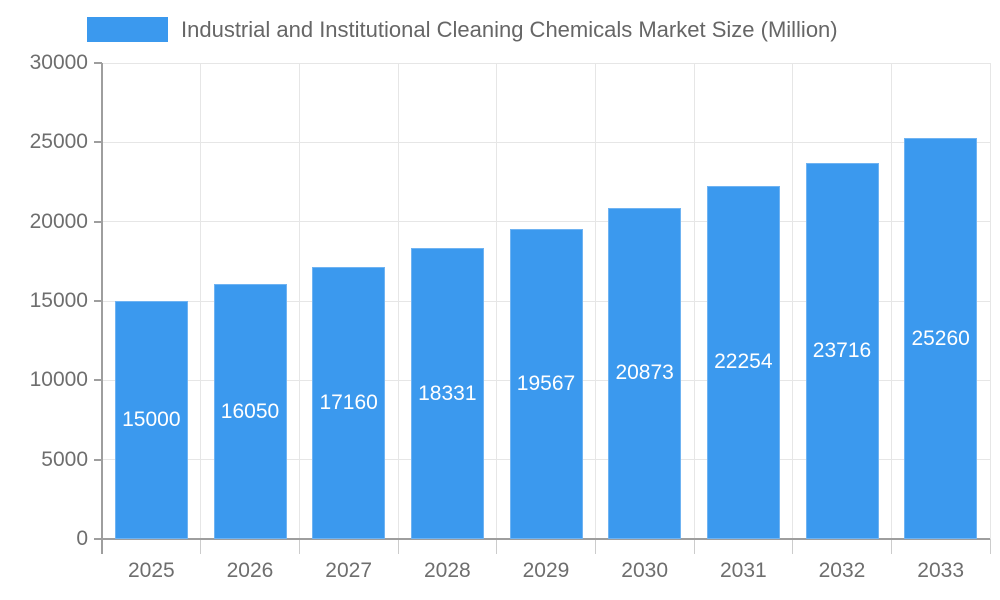 The height and width of the screenshot is (600, 1000). What do you see at coordinates (250, 570) in the screenshot?
I see `x-axis-label: 2026` at bounding box center [250, 570].